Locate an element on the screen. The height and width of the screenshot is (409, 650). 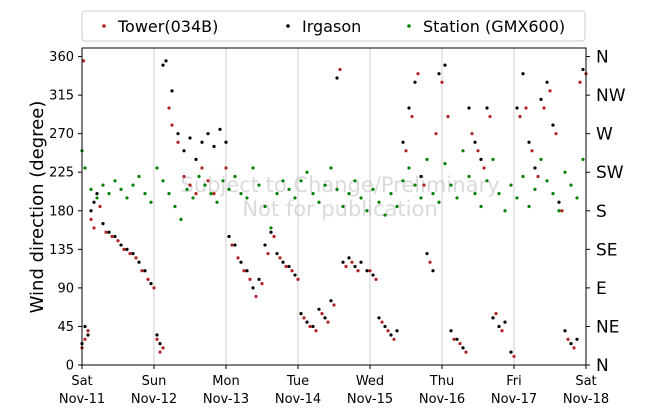
x-tick-date: Nov-12 is located at coordinates (154, 399).